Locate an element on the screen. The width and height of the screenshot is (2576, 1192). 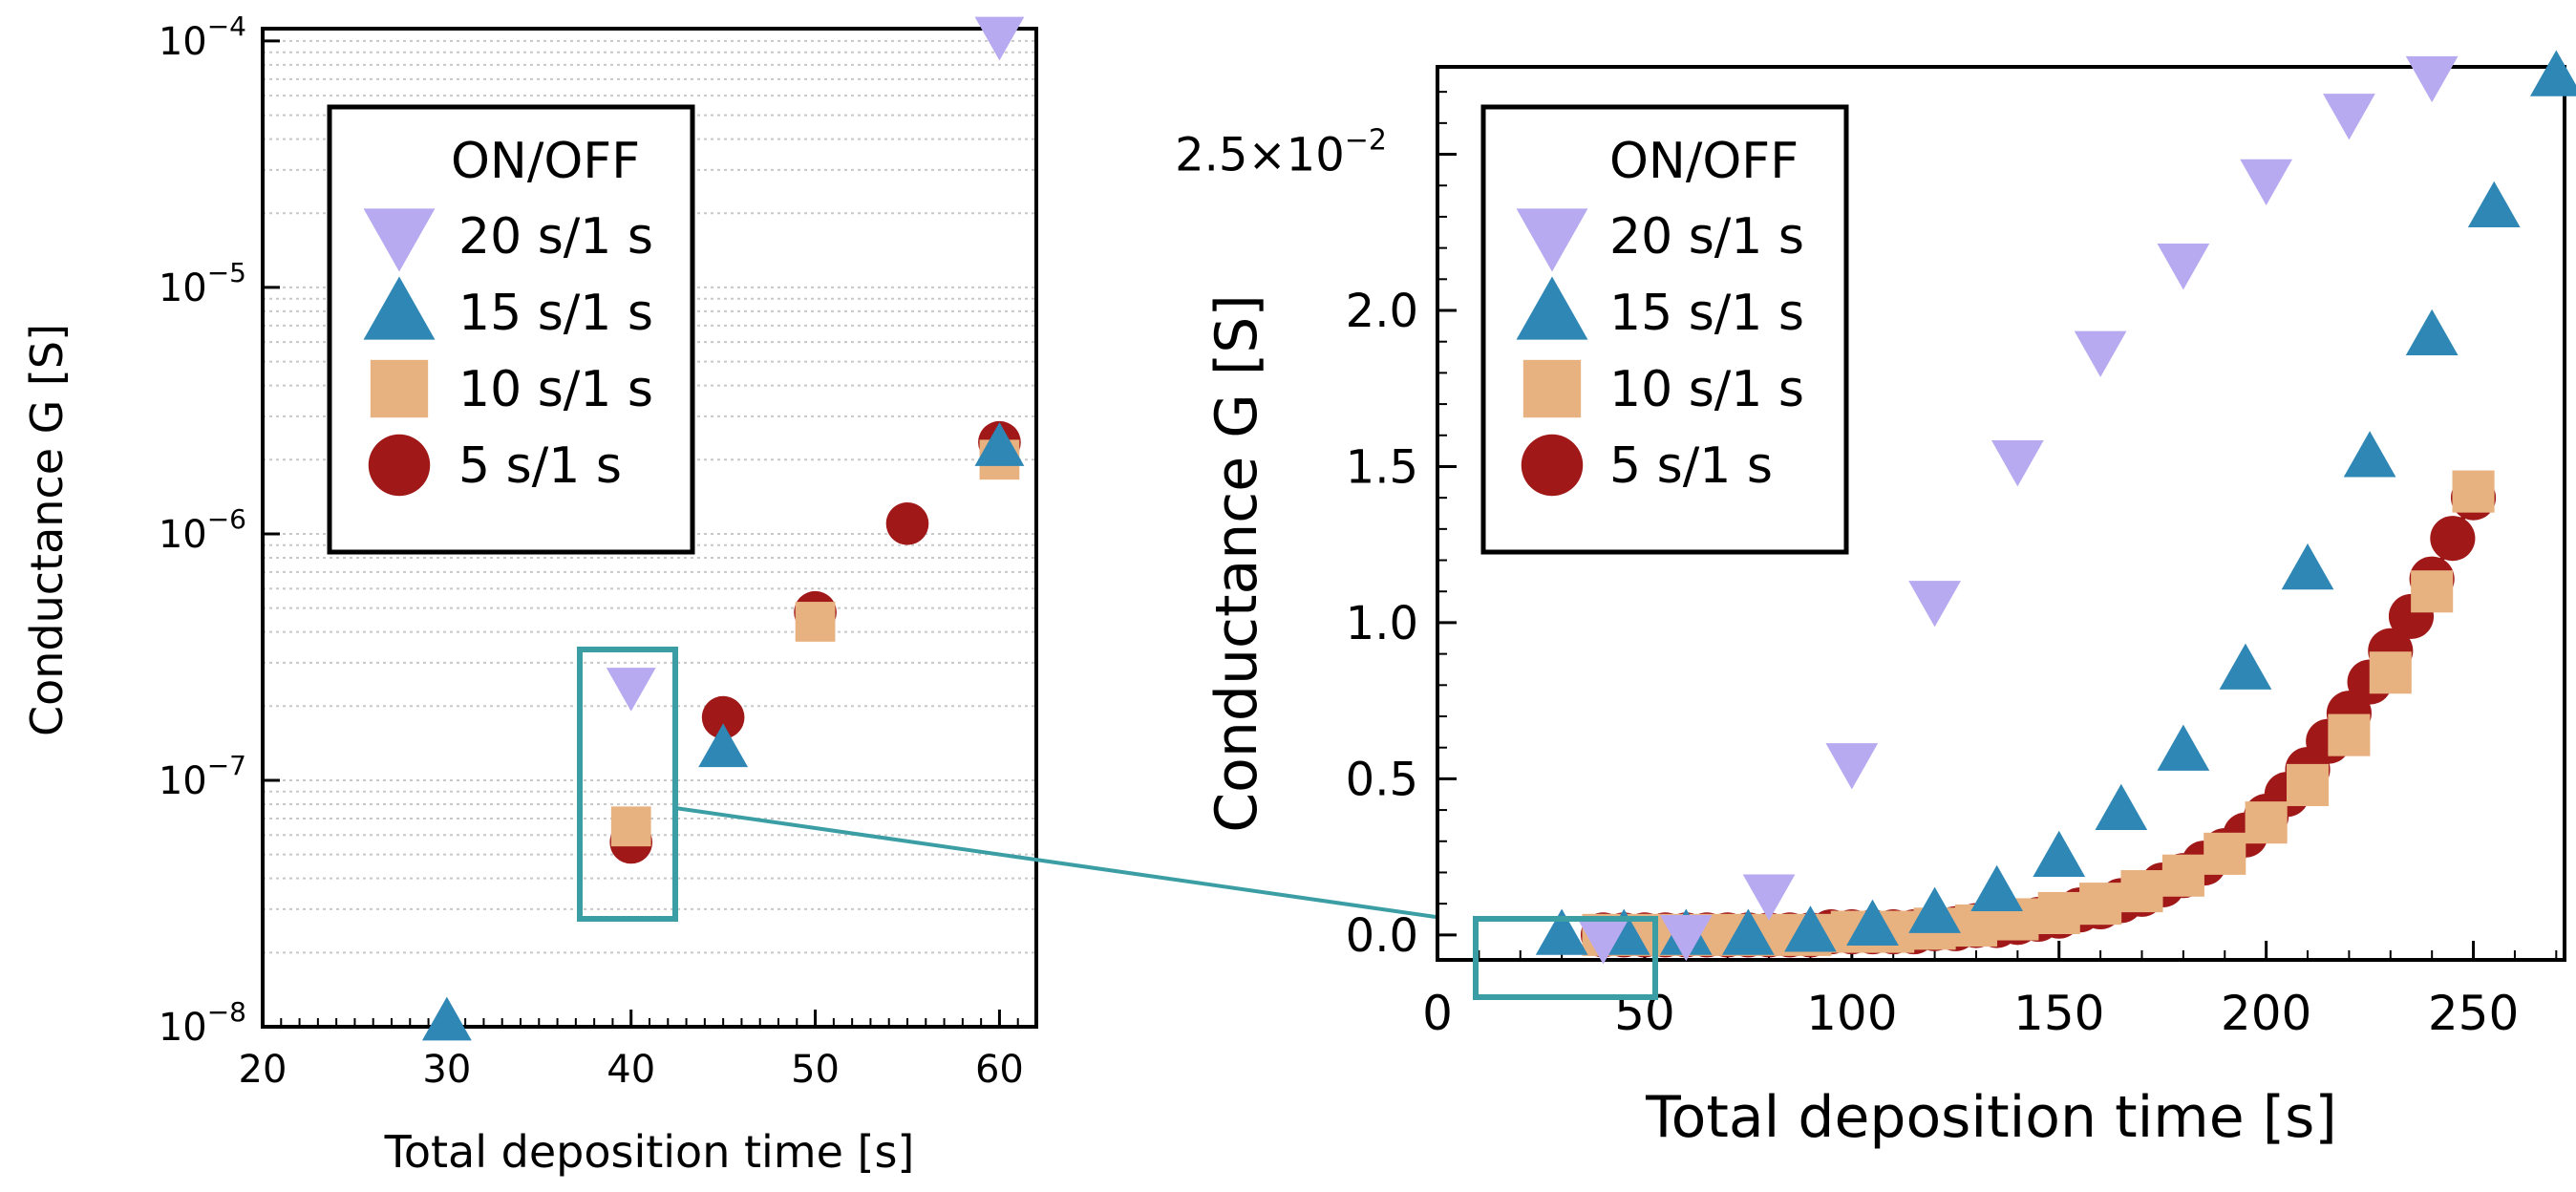
right-legend-marker-square is located at coordinates (1552, 389).